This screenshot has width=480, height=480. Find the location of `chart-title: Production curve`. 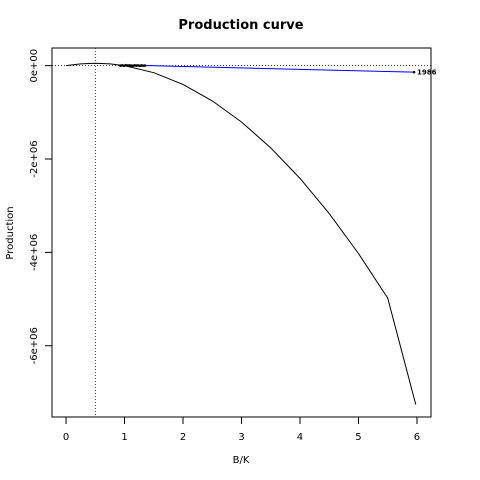

chart-title: Production curve is located at coordinates (240, 25).